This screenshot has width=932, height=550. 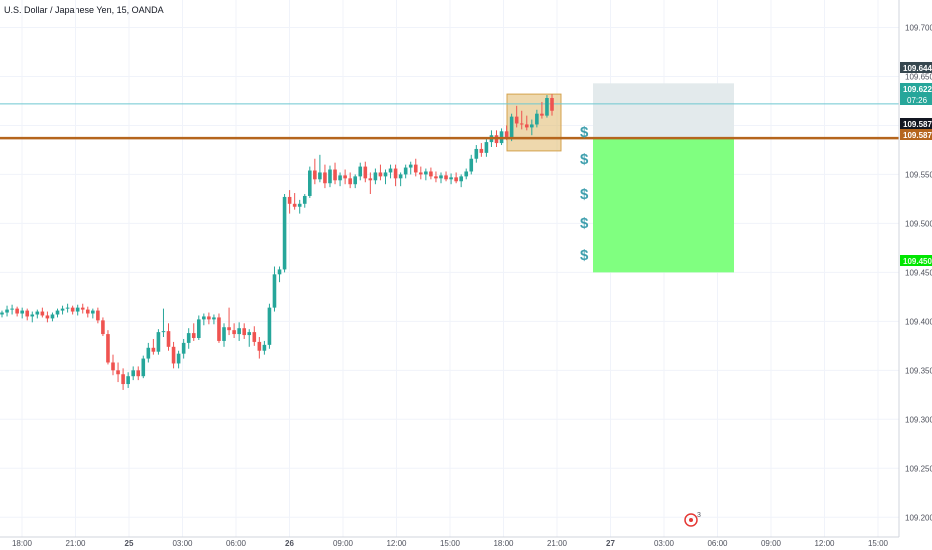 What do you see at coordinates (75, 543) in the screenshot?
I see `time-tick-label: 21:00` at bounding box center [75, 543].